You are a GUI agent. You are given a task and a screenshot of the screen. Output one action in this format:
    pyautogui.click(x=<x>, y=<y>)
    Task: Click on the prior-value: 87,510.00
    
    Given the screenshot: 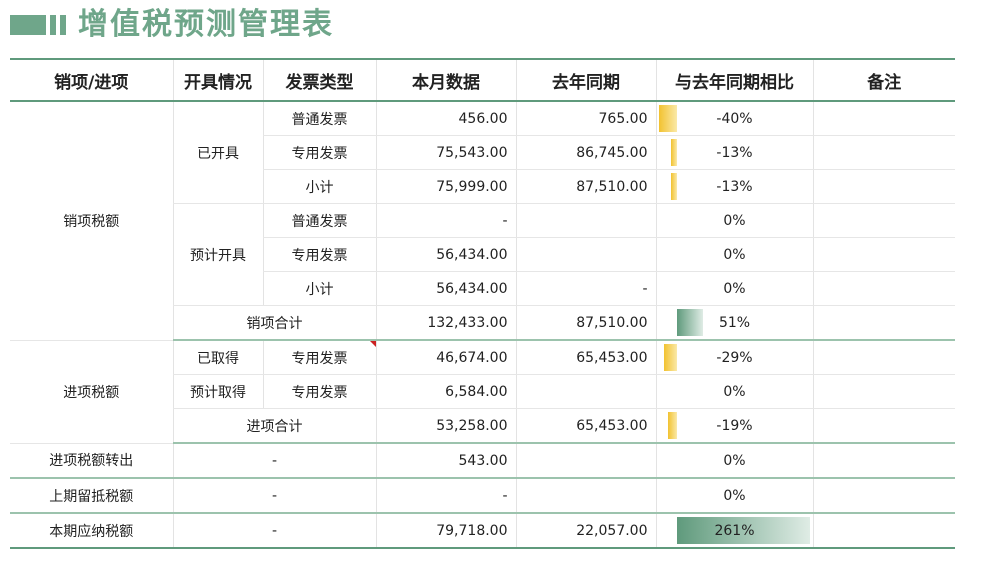 What is the action you would take?
    pyautogui.click(x=585, y=323)
    